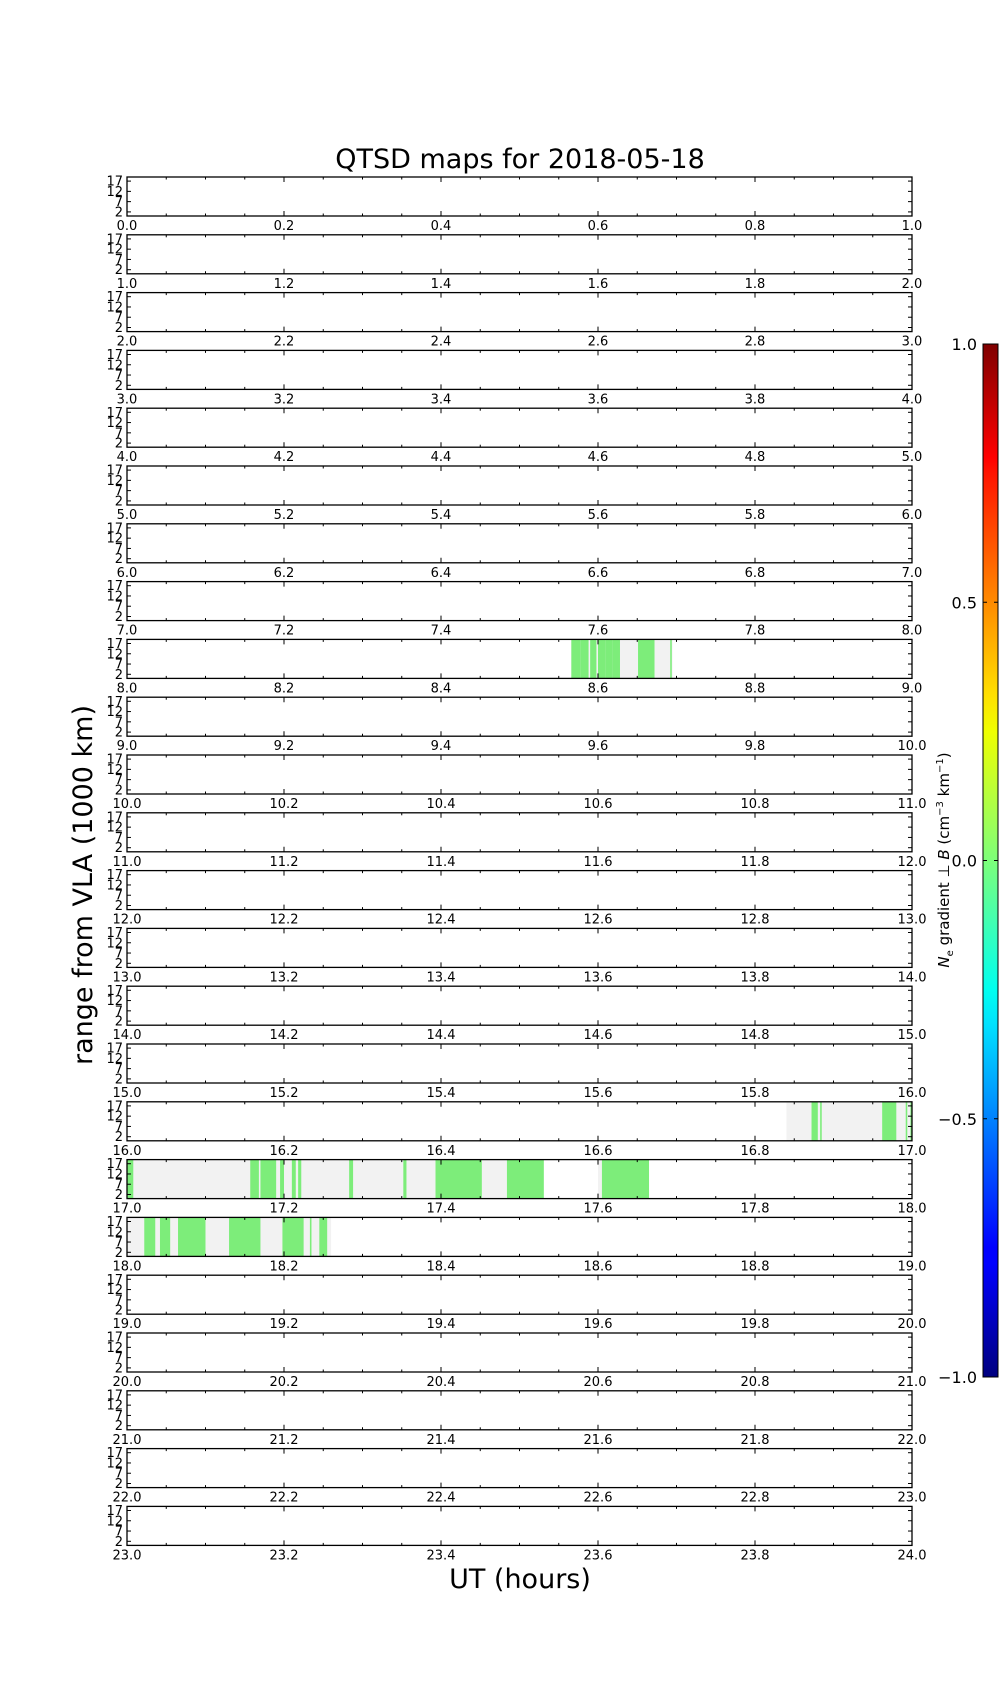 This screenshot has width=1000, height=1700. Describe the element at coordinates (944, 854) in the screenshot. I see `colorbar-label-b: B` at that location.